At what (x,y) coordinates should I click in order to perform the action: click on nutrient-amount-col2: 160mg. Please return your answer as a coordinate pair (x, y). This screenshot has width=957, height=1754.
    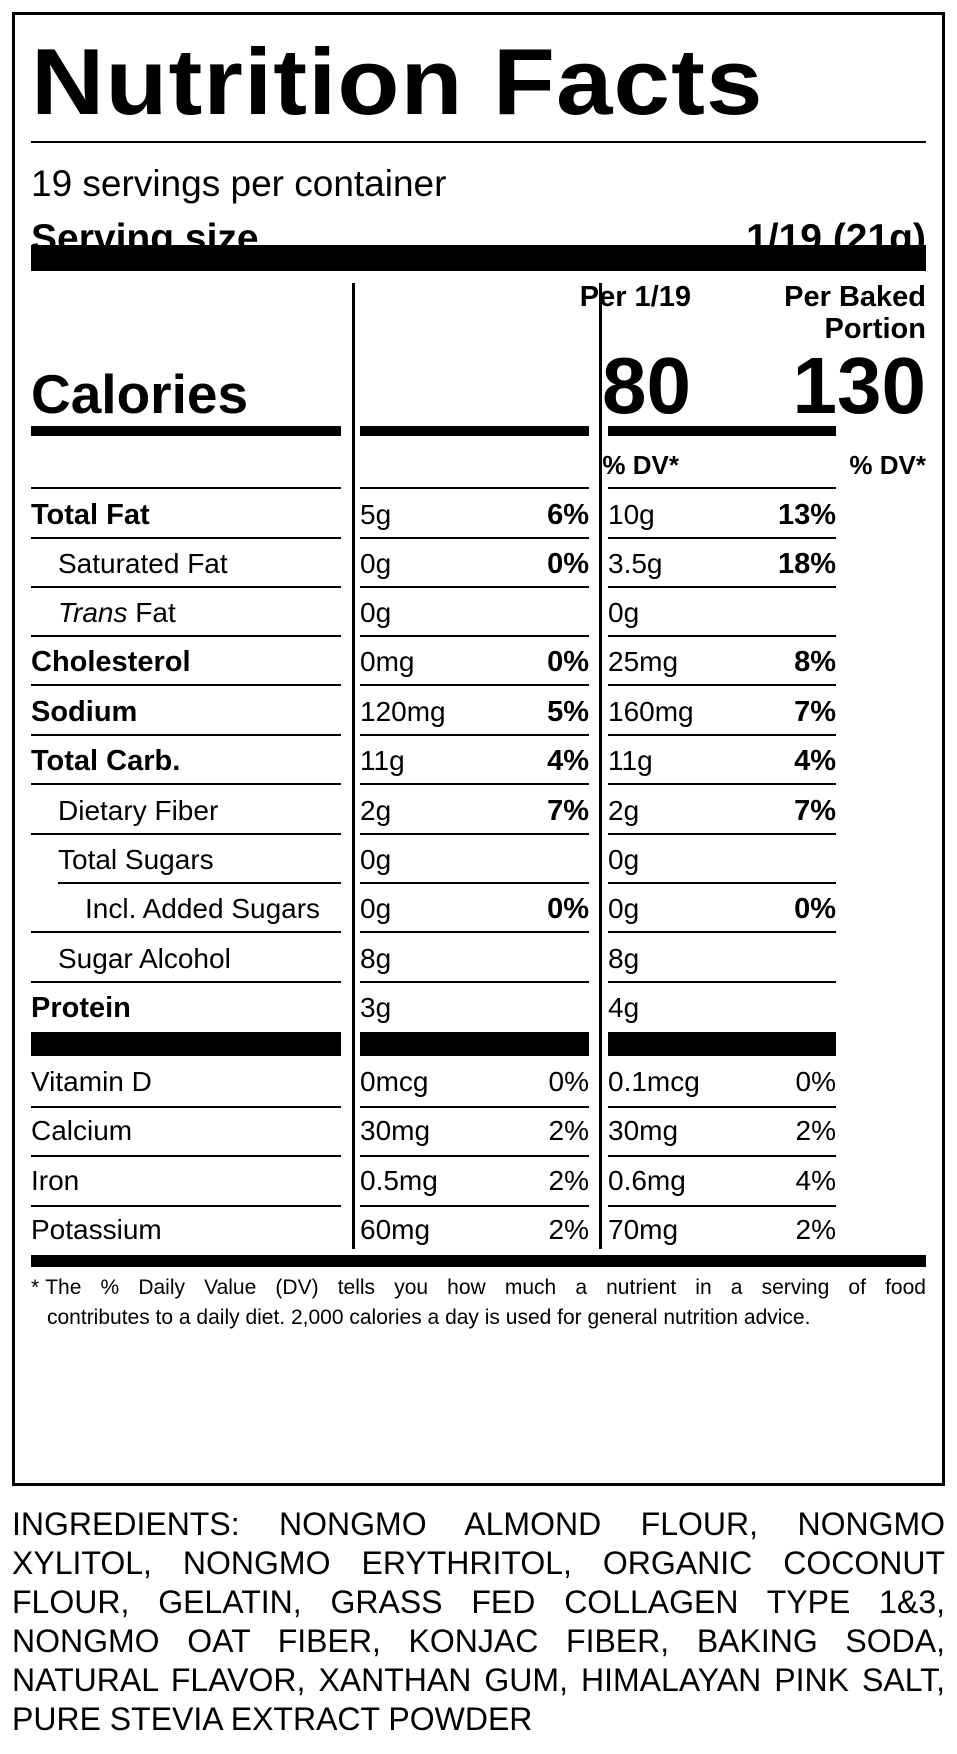
    Looking at the image, I should click on (651, 711).